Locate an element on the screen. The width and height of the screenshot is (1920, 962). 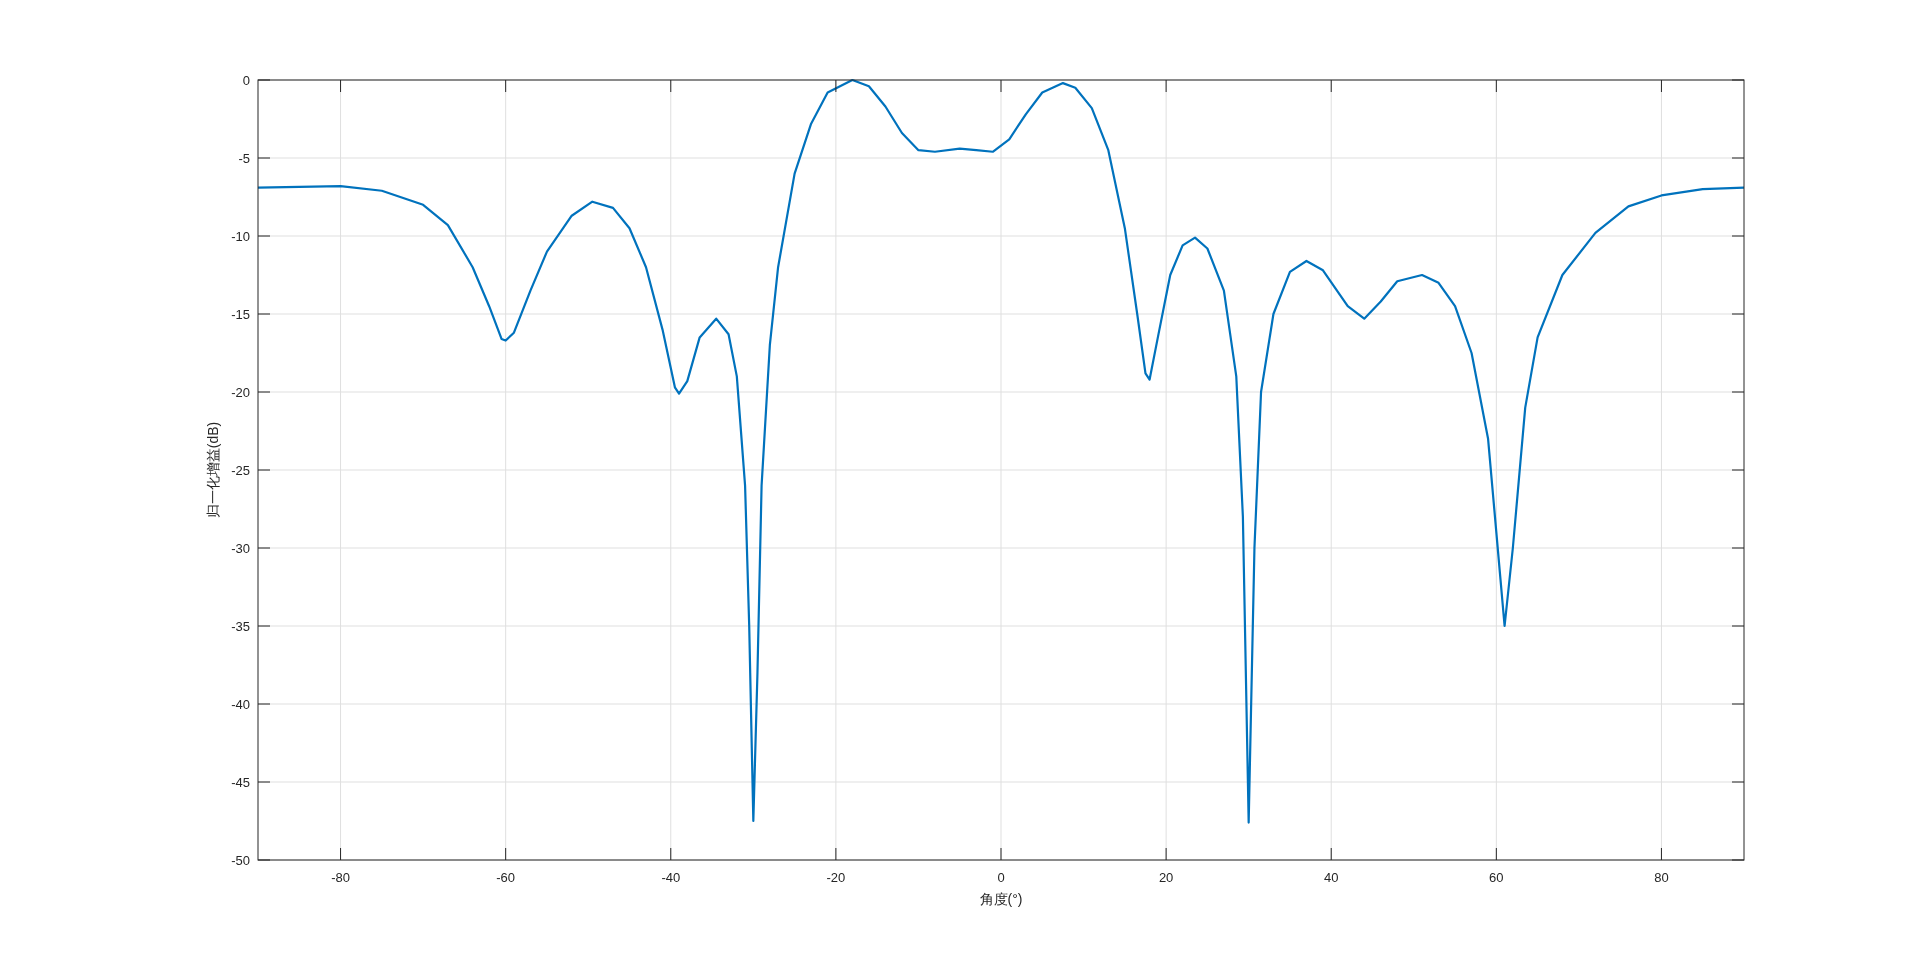
x-tick-label: -20 is located at coordinates (836, 877).